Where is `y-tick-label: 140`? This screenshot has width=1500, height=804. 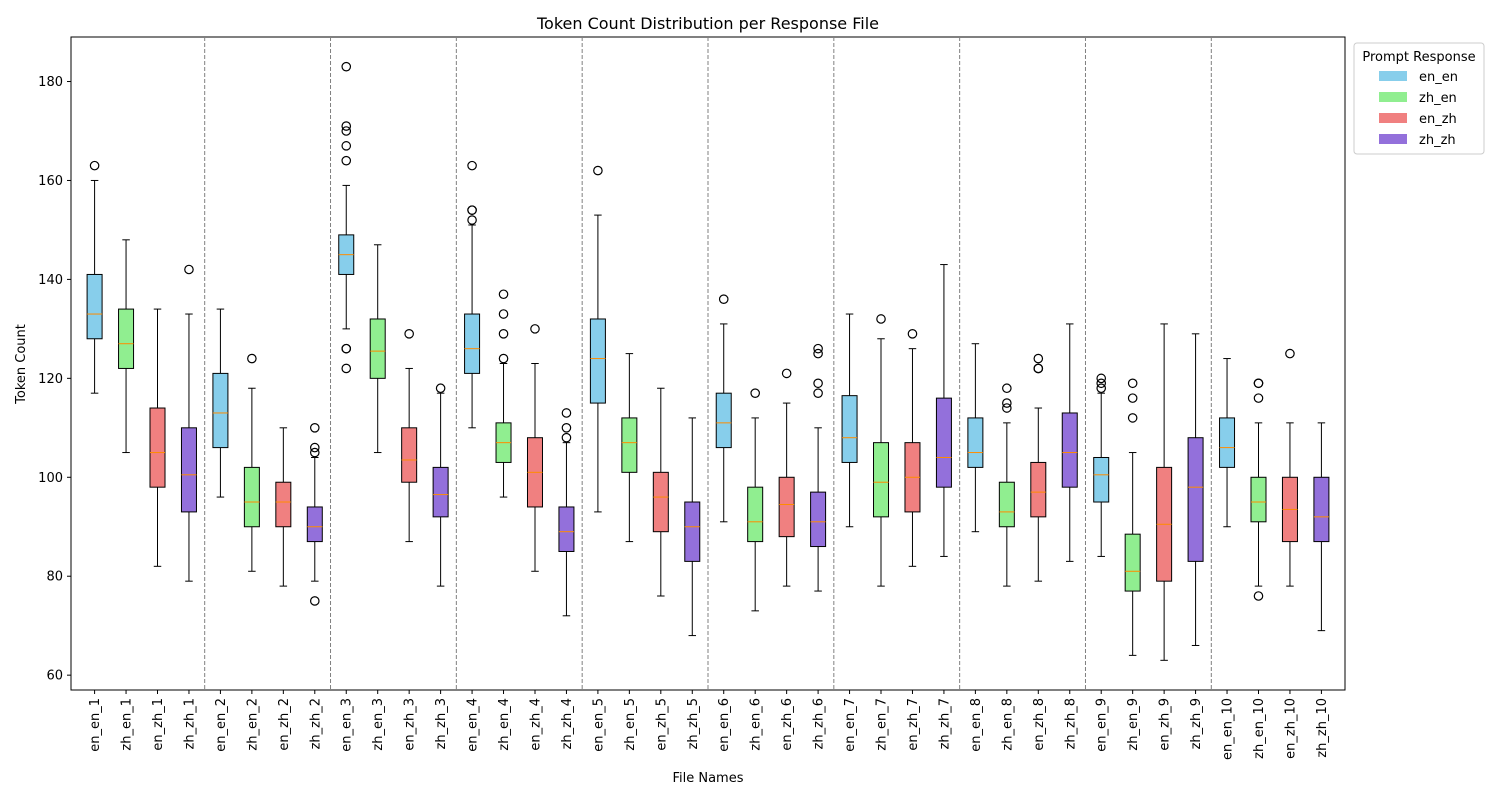 y-tick-label: 140 is located at coordinates (50, 280).